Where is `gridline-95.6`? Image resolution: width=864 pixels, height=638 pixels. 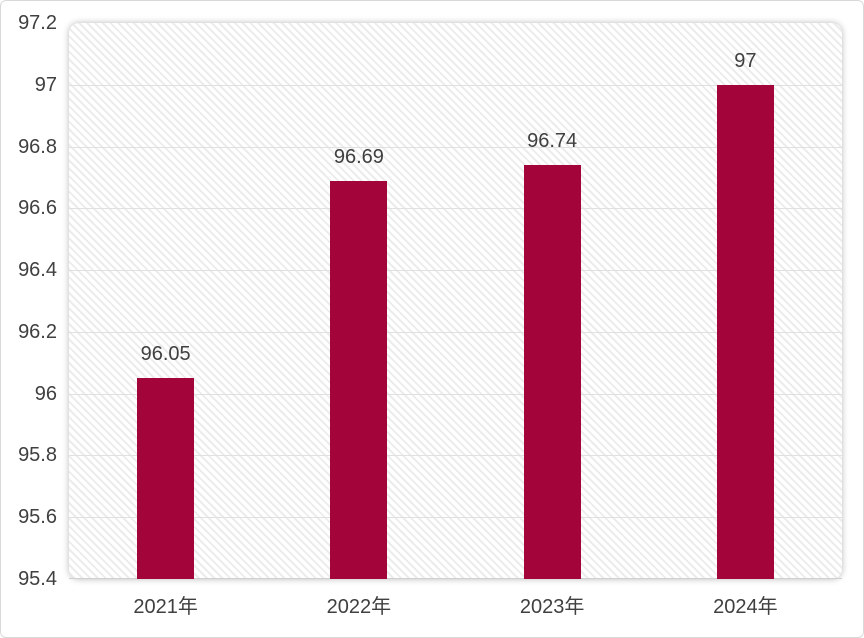 gridline-95.6 is located at coordinates (455, 518).